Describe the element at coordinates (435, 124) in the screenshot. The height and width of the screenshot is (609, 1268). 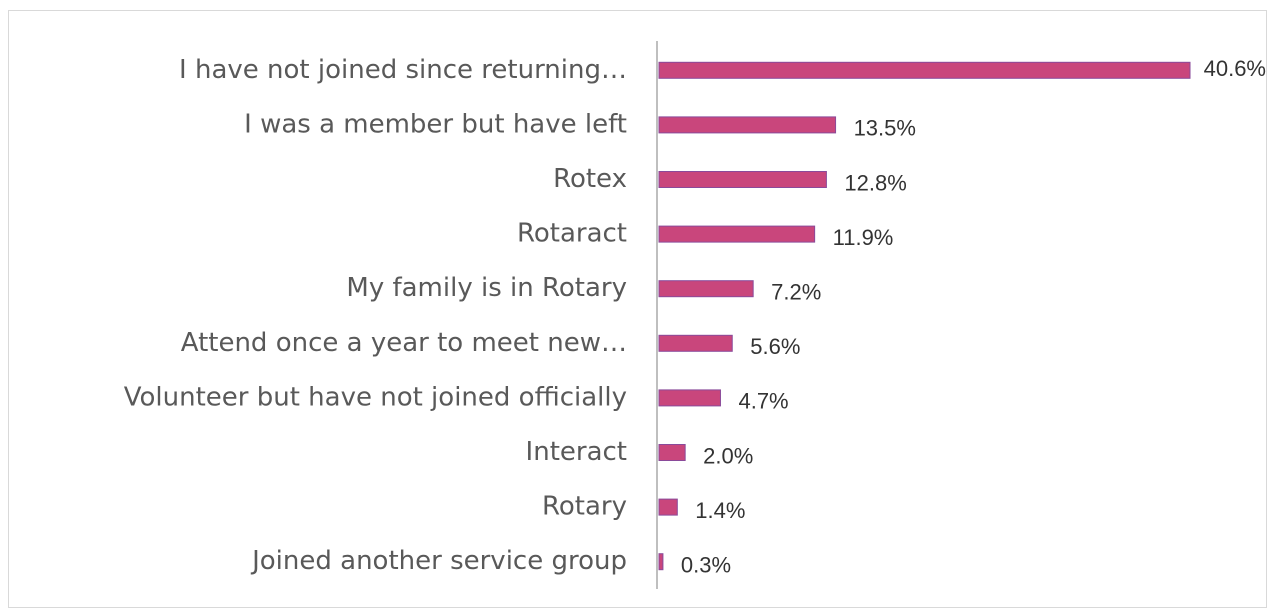
I see `category-label: I was a member but have left` at that location.